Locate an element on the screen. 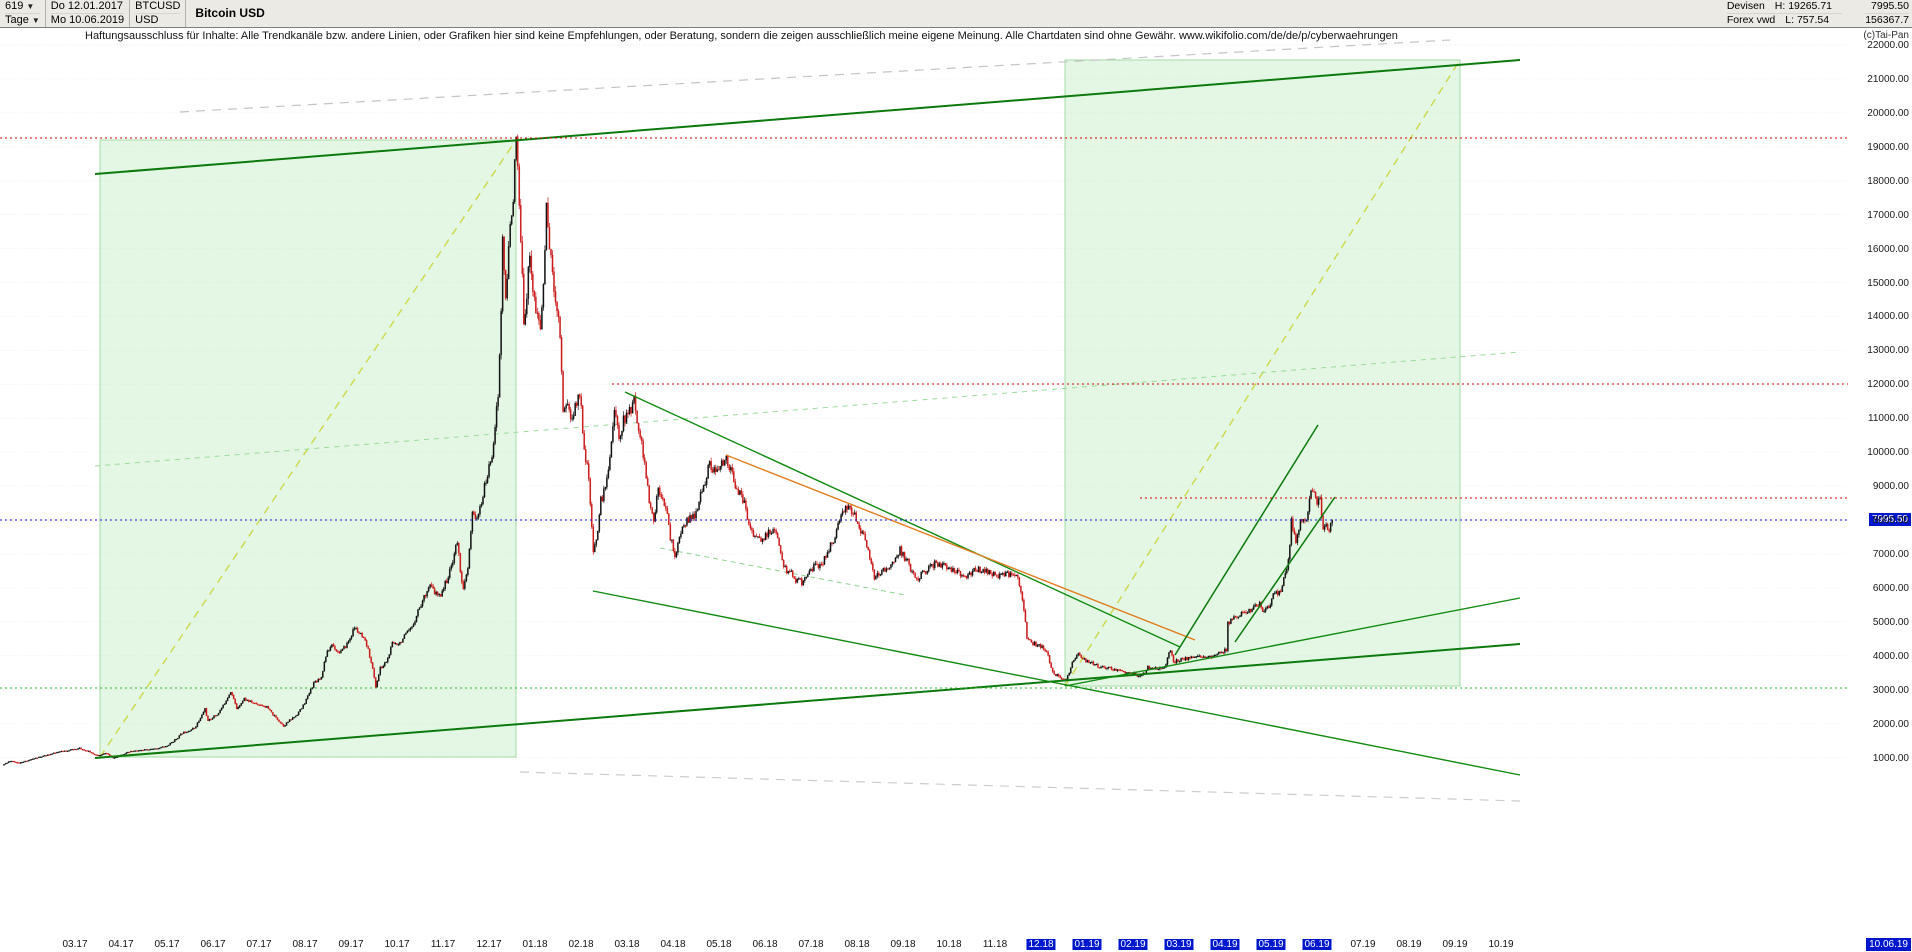 Image resolution: width=1912 pixels, height=952 pixels. x-axis-label: 04.18 is located at coordinates (673, 944).